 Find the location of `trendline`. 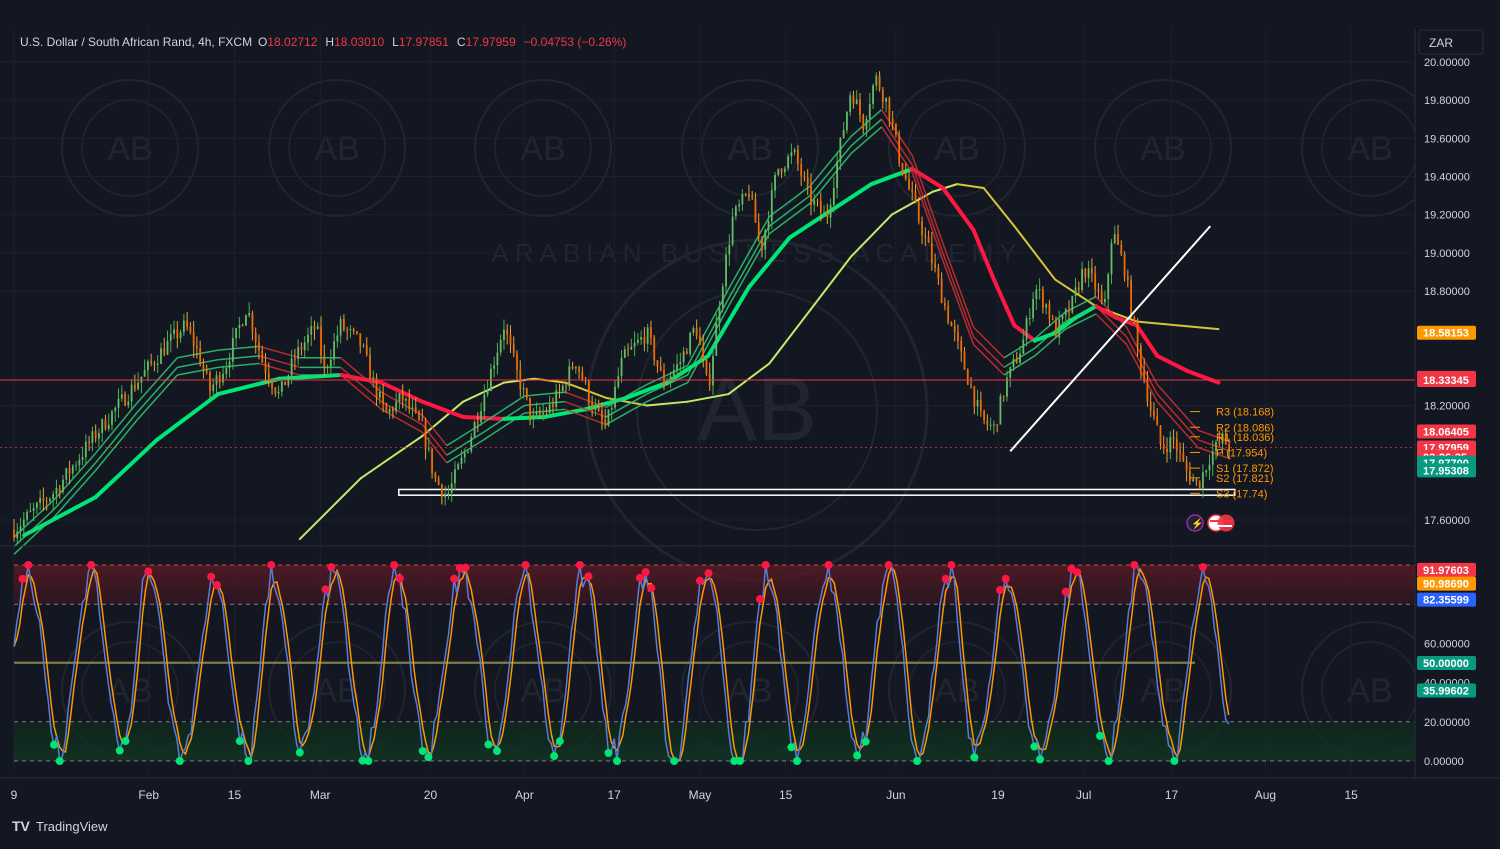

trendline is located at coordinates (1110, 338).